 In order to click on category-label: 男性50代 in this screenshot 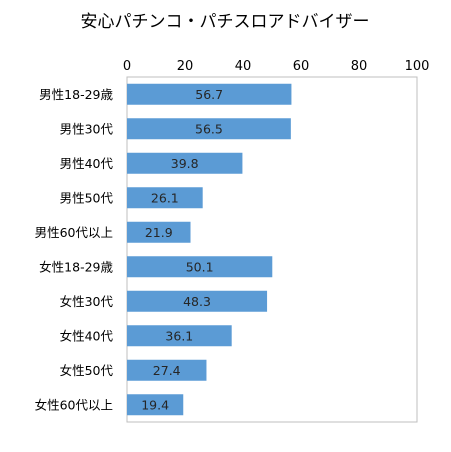, I will do `click(87, 197)`.